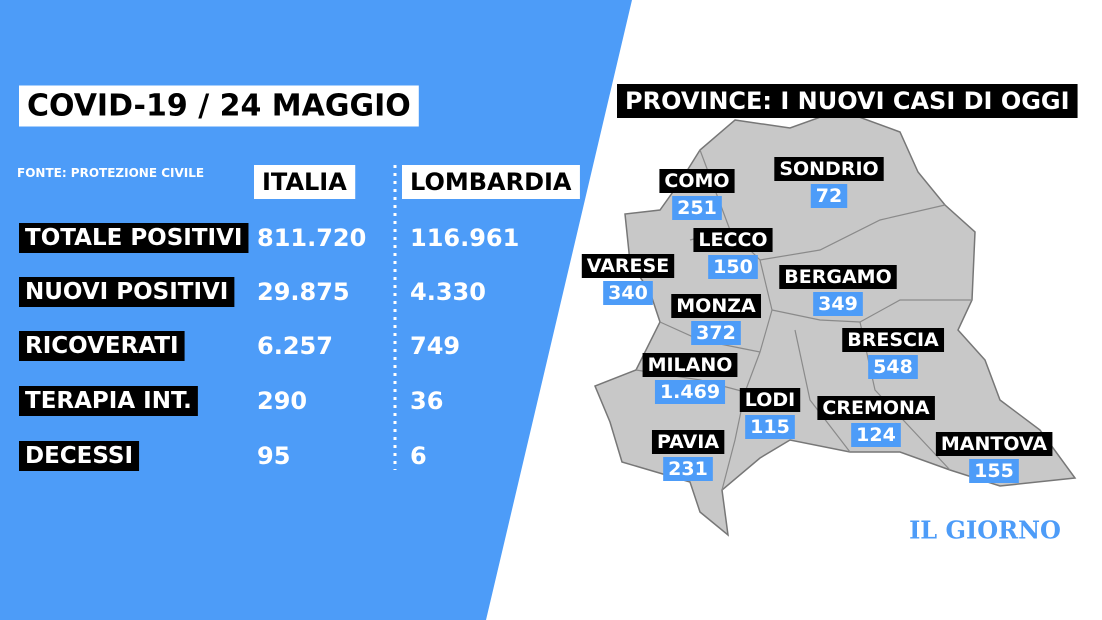  I want to click on province-value: 372, so click(716, 333).